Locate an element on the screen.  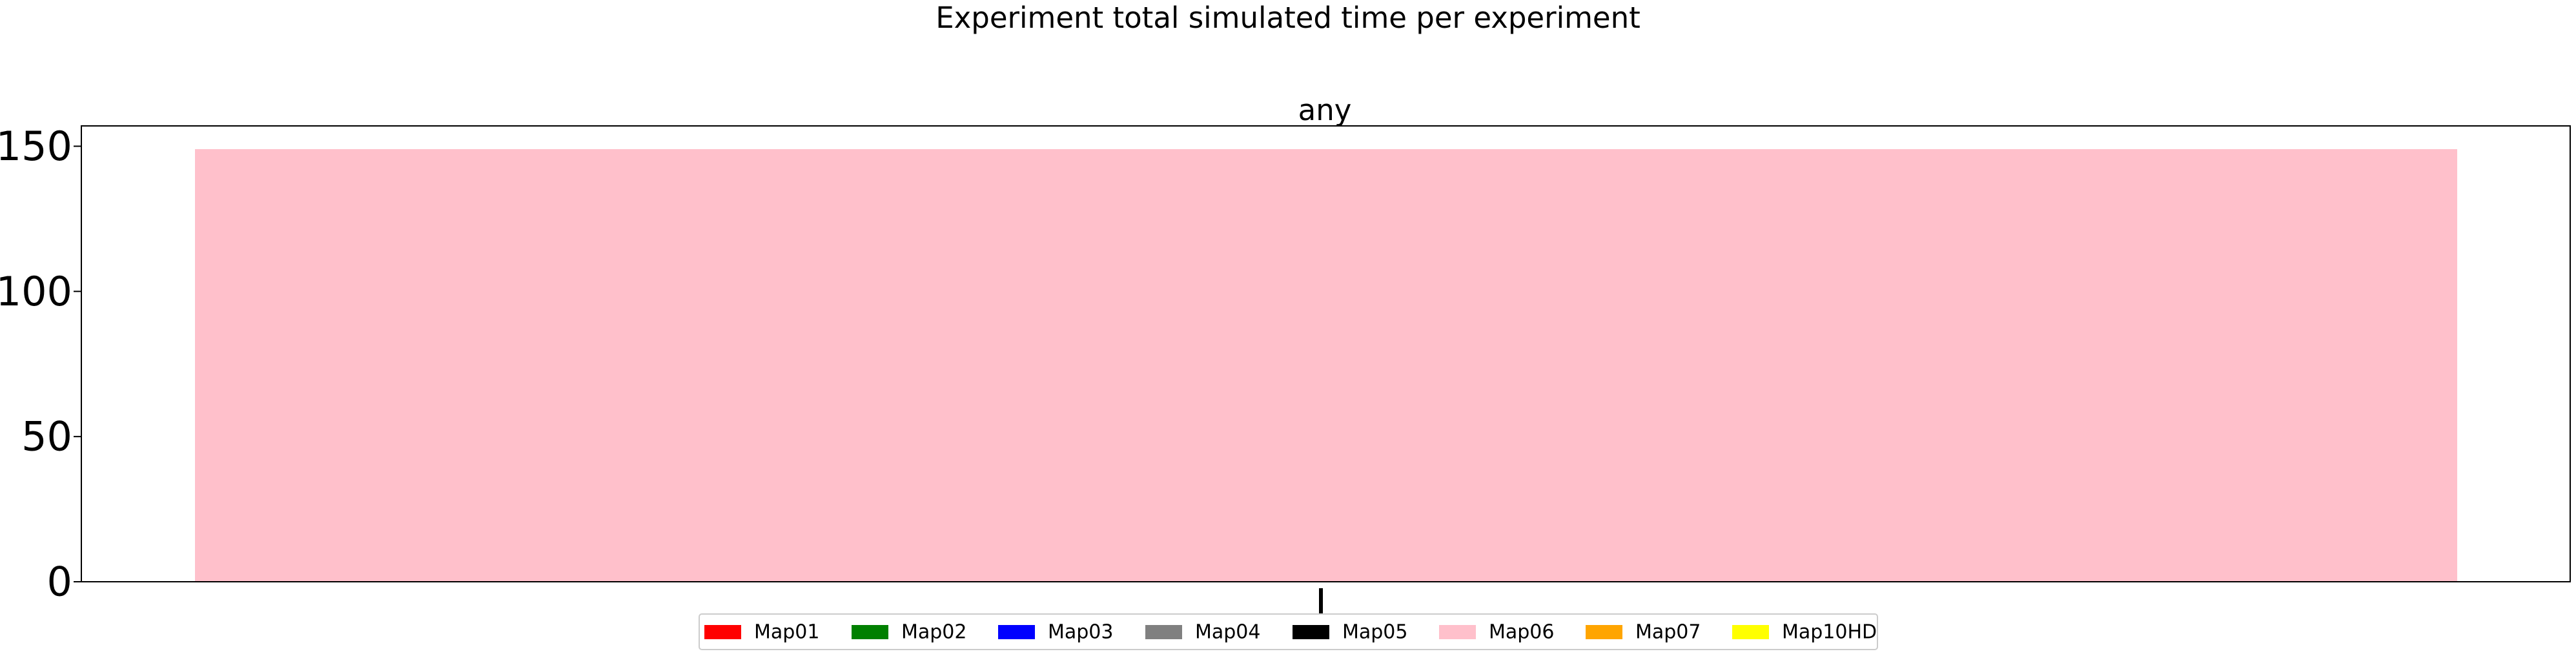
legend-swatch-map01 is located at coordinates (722, 632).